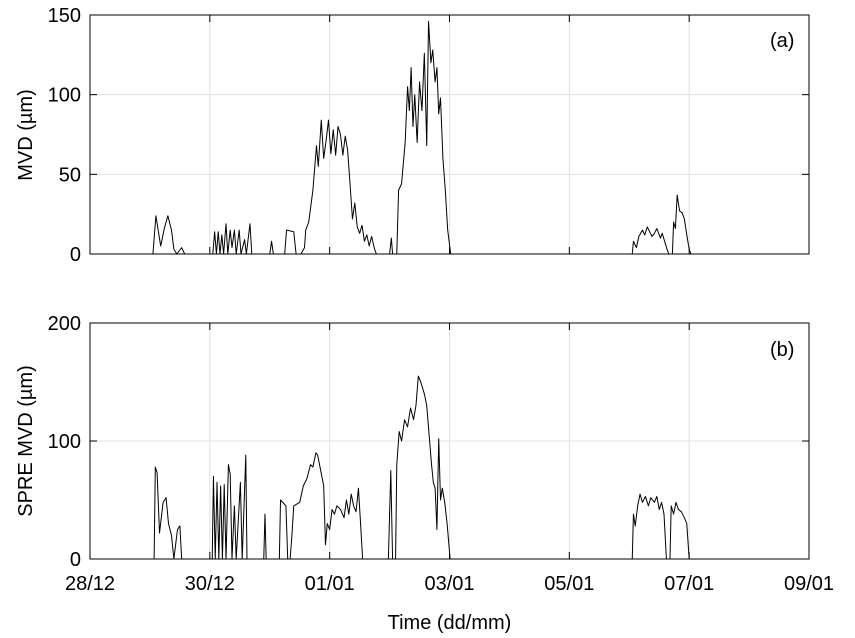 The height and width of the screenshot is (638, 855). Describe the element at coordinates (210, 584) in the screenshot. I see `x-tick-label: 30/12` at that location.